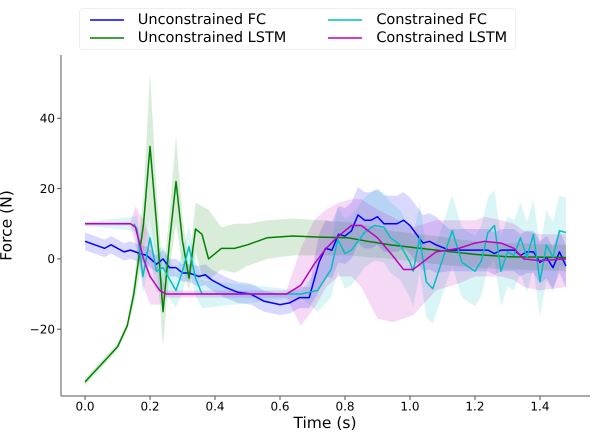 Image resolution: width=595 pixels, height=436 pixels. What do you see at coordinates (51, 259) in the screenshot?
I see `y-tick-label: 0` at bounding box center [51, 259].